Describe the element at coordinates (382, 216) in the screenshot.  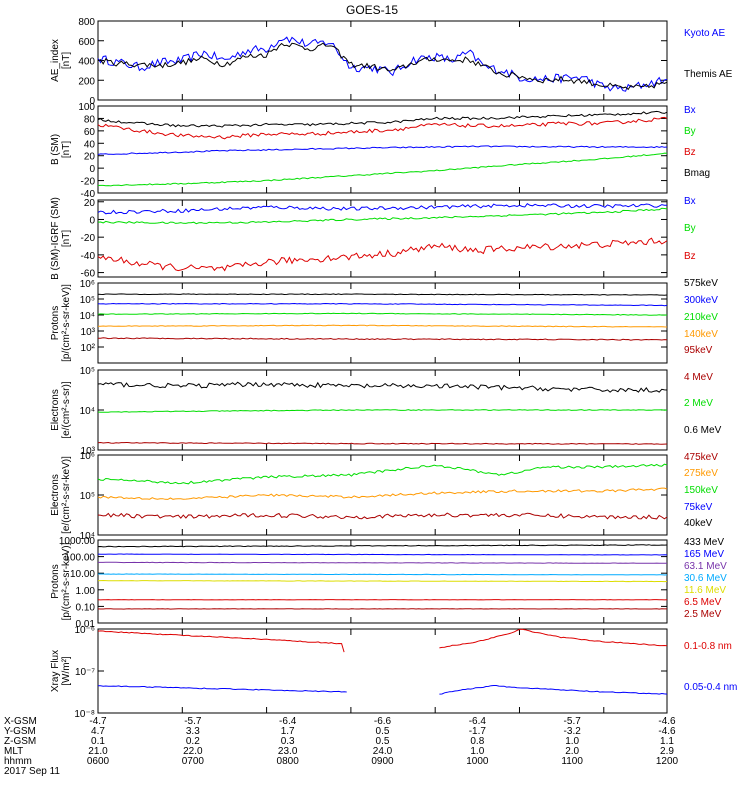
I see `series-line-by` at that location.